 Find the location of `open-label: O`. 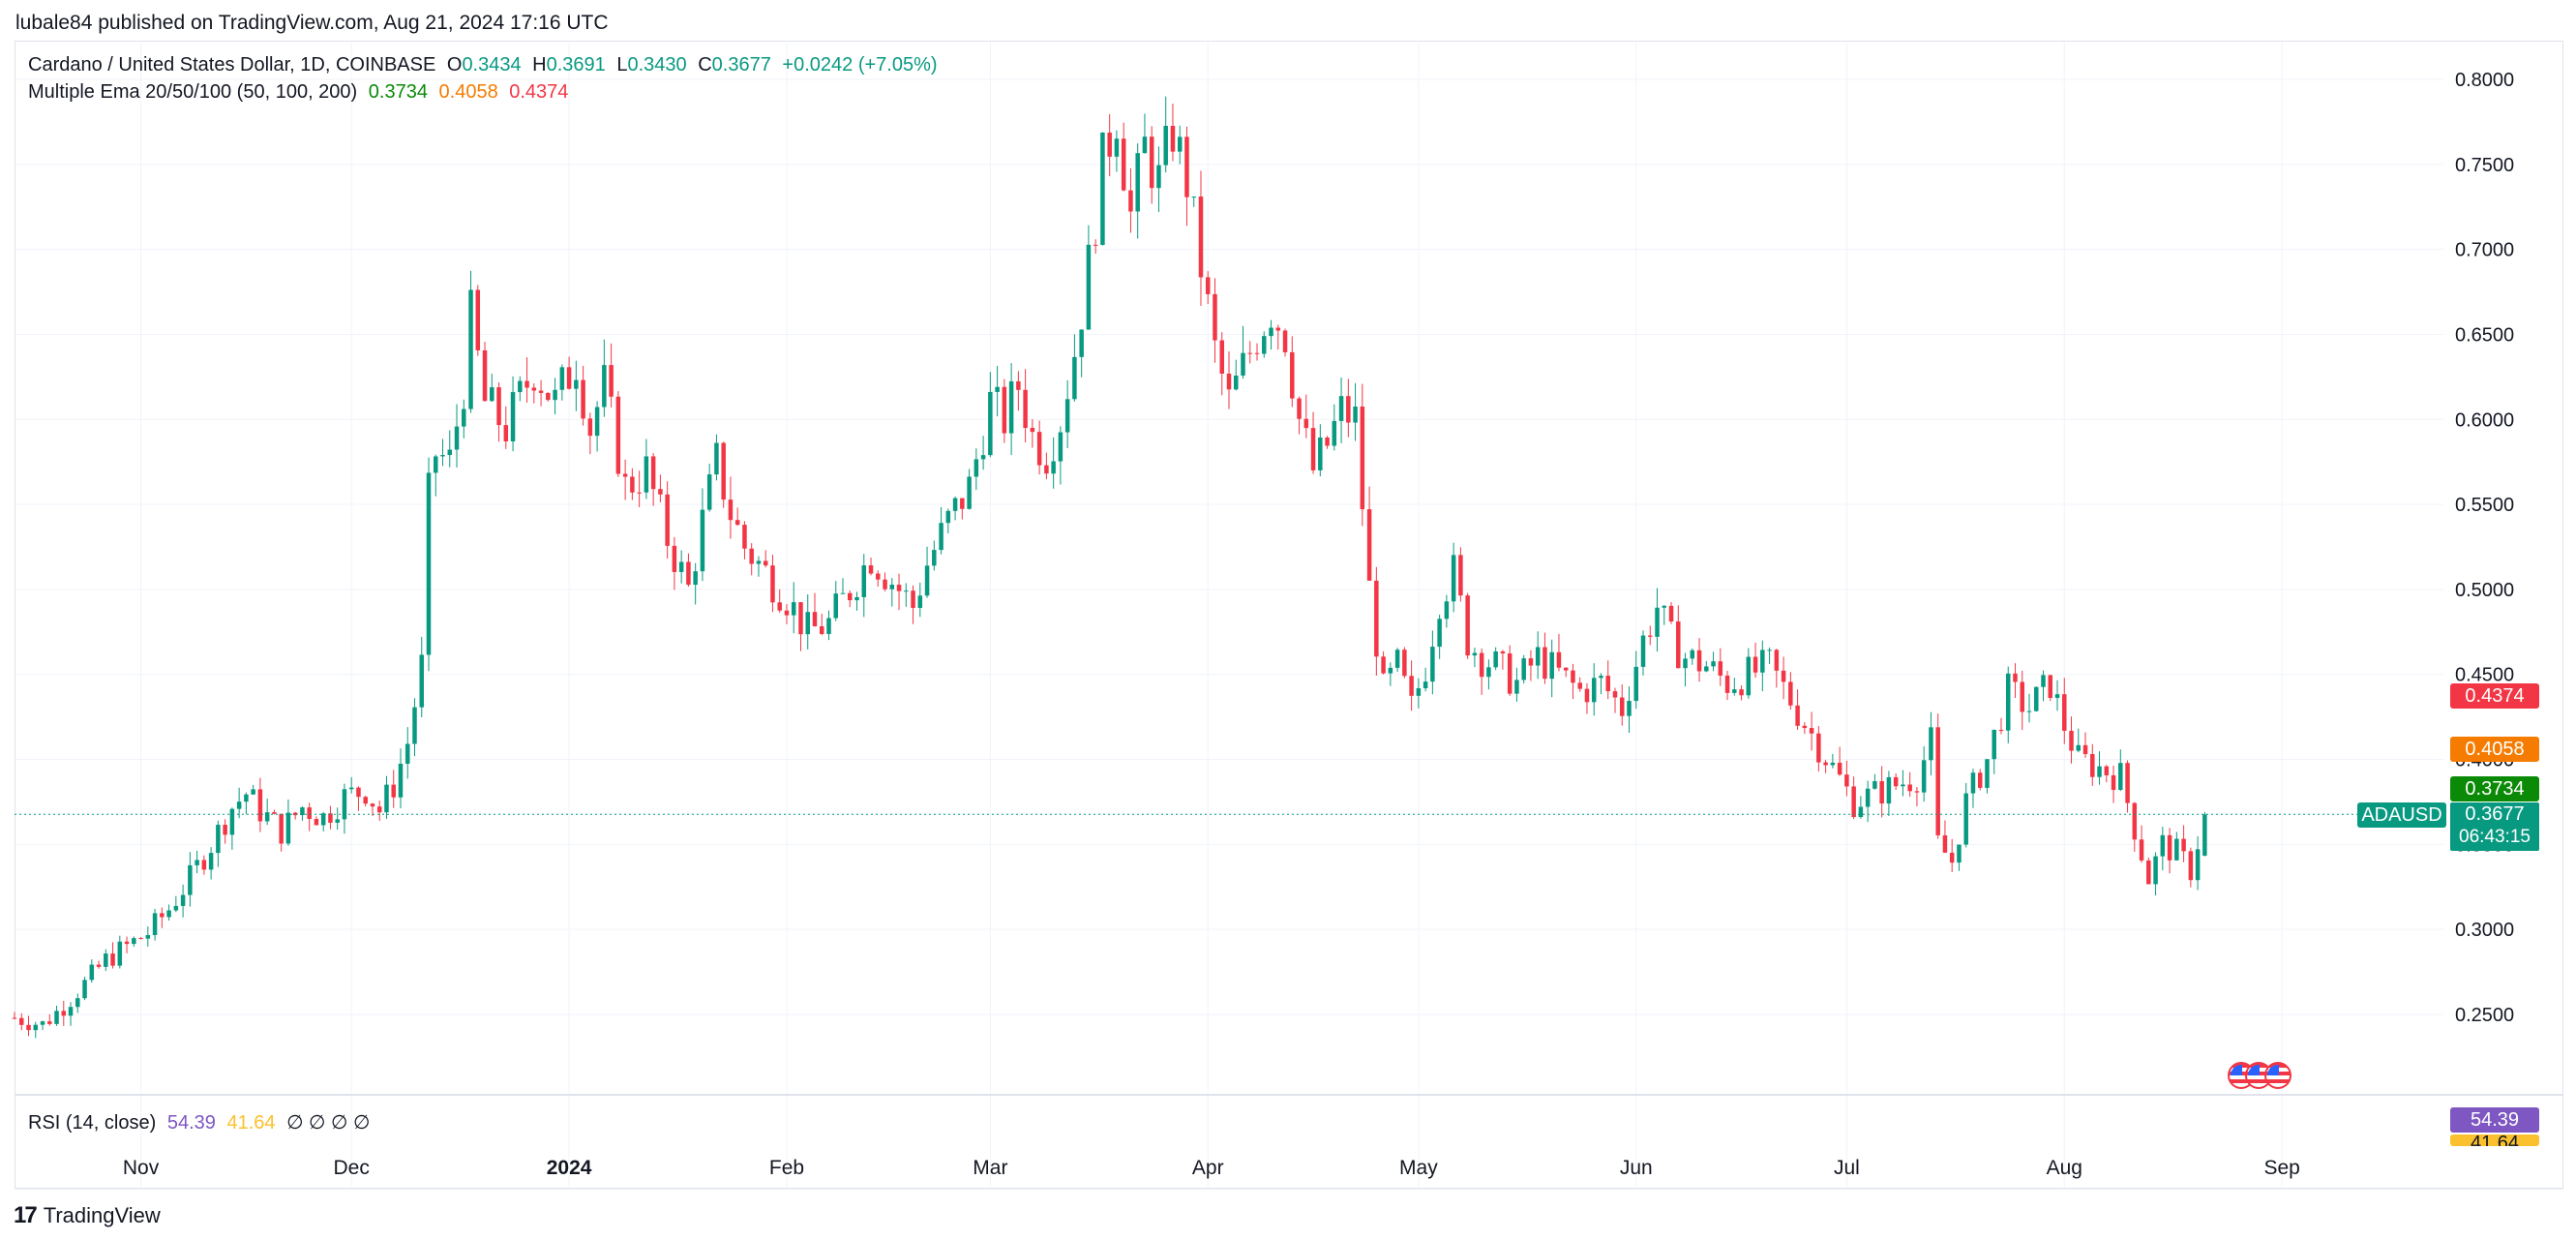

open-label: O is located at coordinates (454, 65).